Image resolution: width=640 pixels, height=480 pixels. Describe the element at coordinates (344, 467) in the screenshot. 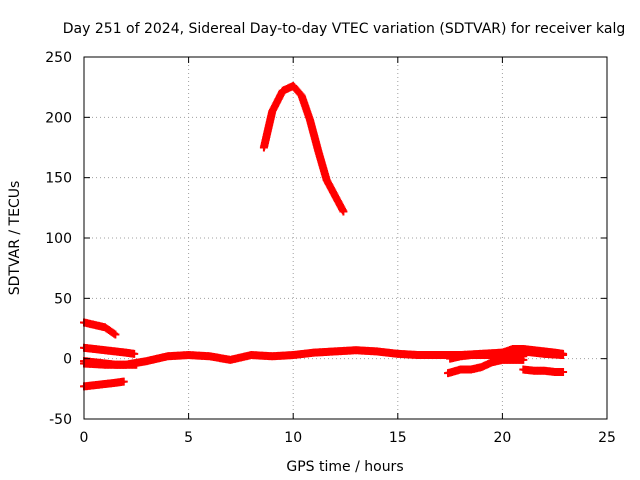

I see `x-axis-label: GPS time / hours` at that location.